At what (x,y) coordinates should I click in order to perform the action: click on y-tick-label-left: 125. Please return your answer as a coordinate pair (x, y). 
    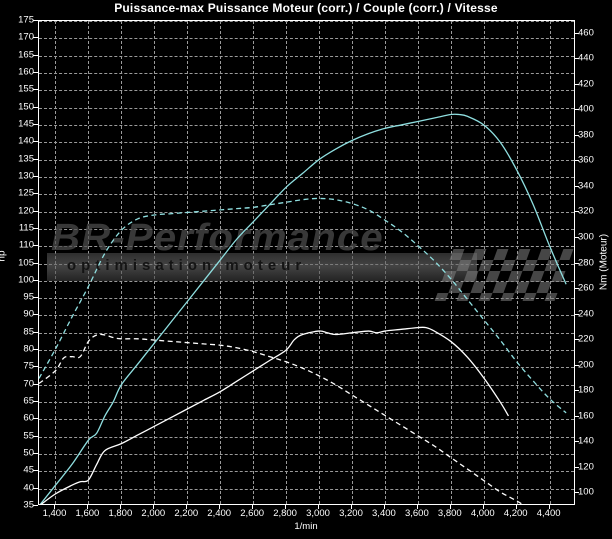
    Looking at the image, I should click on (26, 193).